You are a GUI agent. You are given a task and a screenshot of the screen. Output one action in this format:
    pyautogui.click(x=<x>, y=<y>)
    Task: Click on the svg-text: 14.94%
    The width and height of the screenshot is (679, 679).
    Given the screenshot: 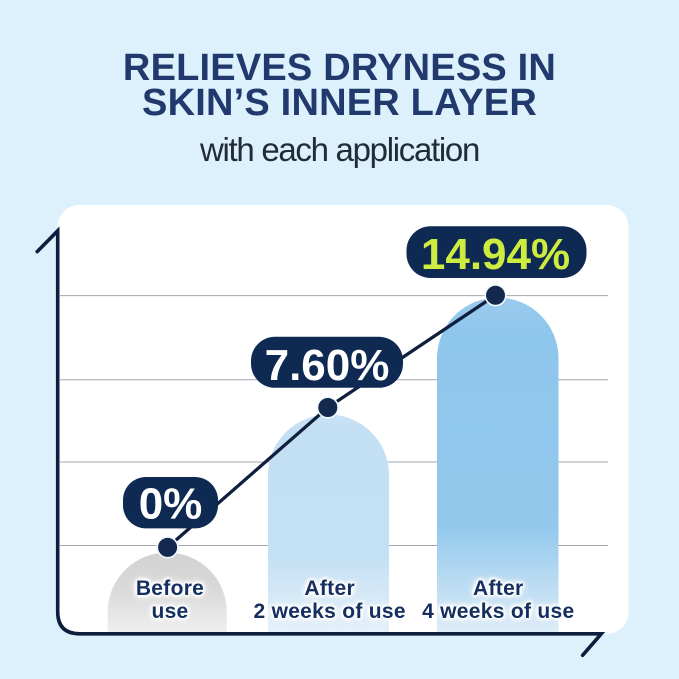 What is the action you would take?
    pyautogui.click(x=495, y=254)
    